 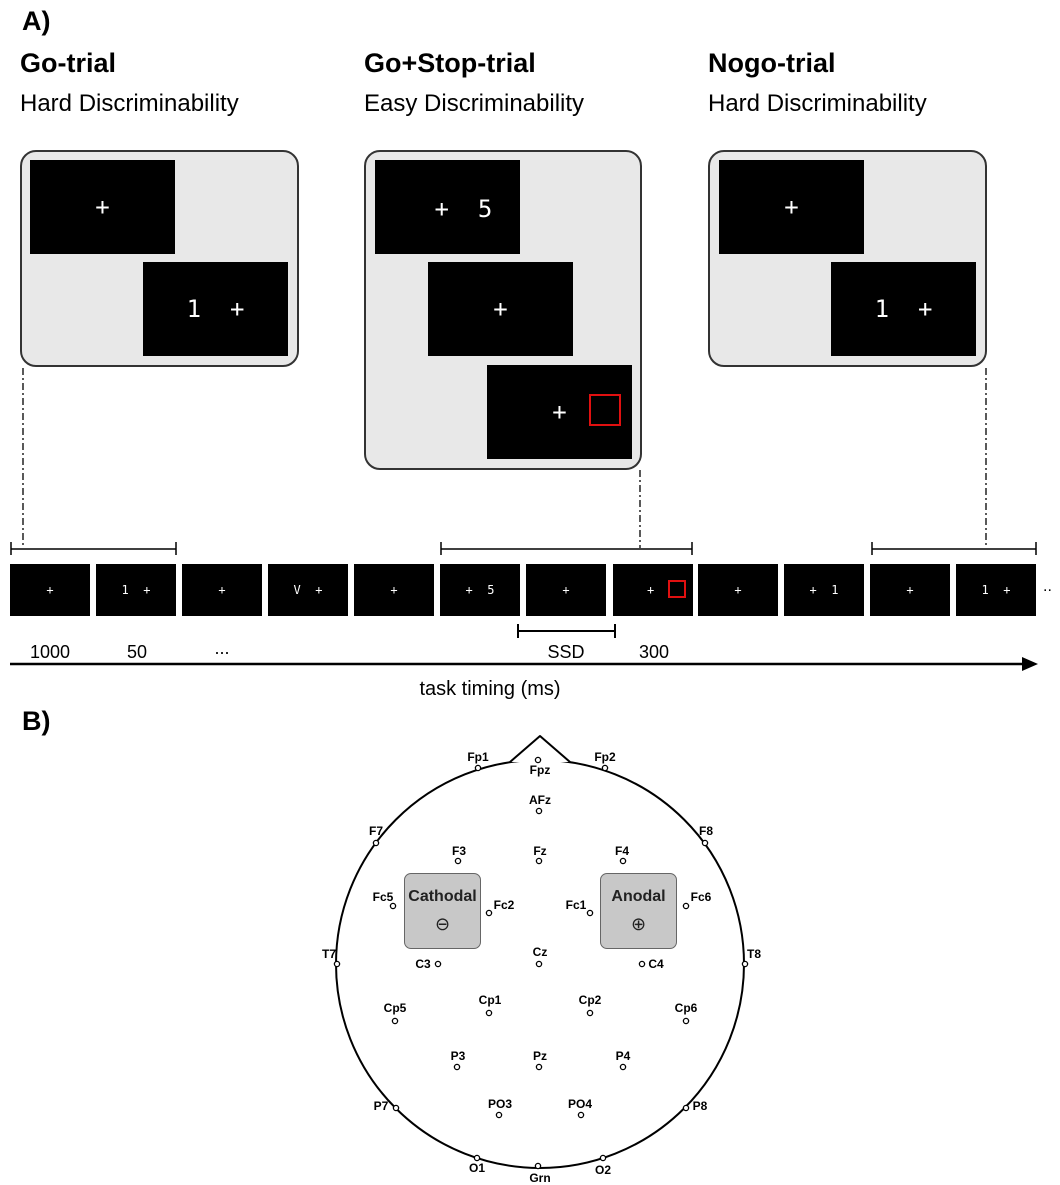 I want to click on electrode-label: Cz, so click(x=540, y=952).